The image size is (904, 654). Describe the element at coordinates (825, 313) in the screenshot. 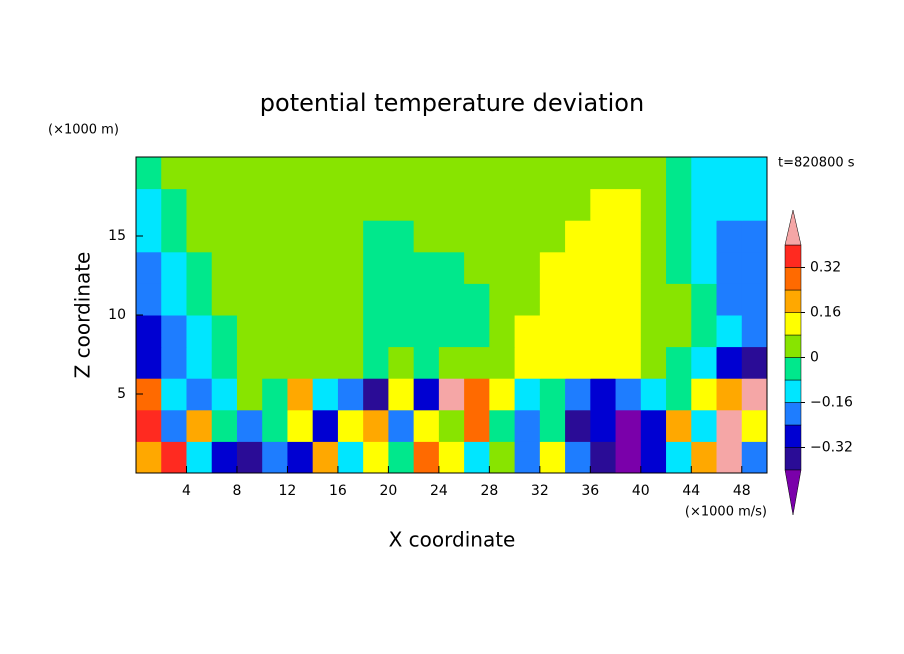

I see `colorbar-tick-label: 0.16` at that location.